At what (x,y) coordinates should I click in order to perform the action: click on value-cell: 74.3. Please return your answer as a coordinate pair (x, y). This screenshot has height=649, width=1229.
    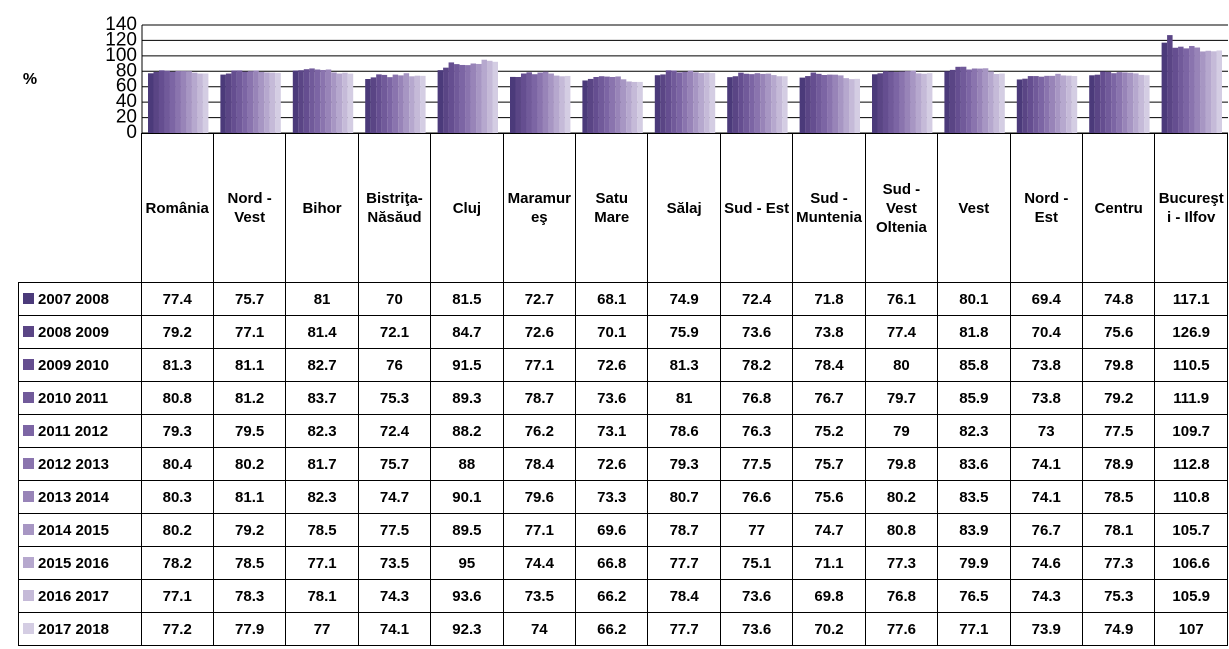
    Looking at the image, I should click on (1046, 596).